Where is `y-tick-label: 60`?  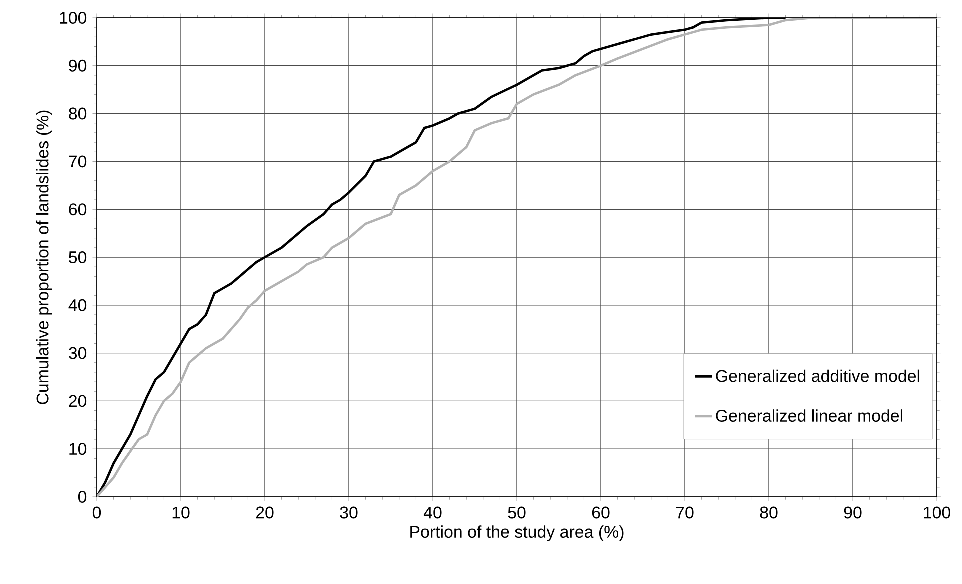
y-tick-label: 60 is located at coordinates (78, 210).